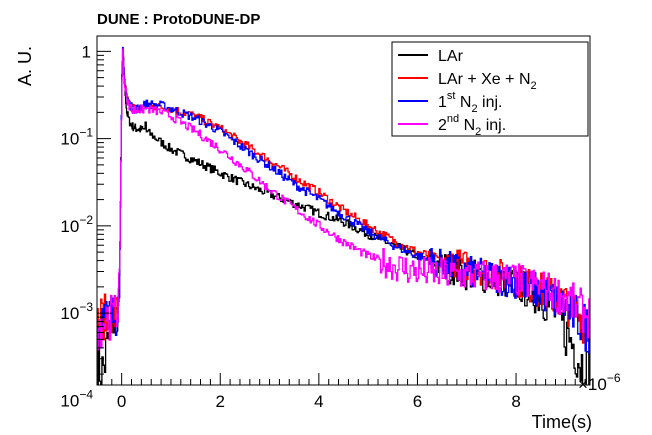  I want to click on x-tick-label: 8, so click(515, 401).